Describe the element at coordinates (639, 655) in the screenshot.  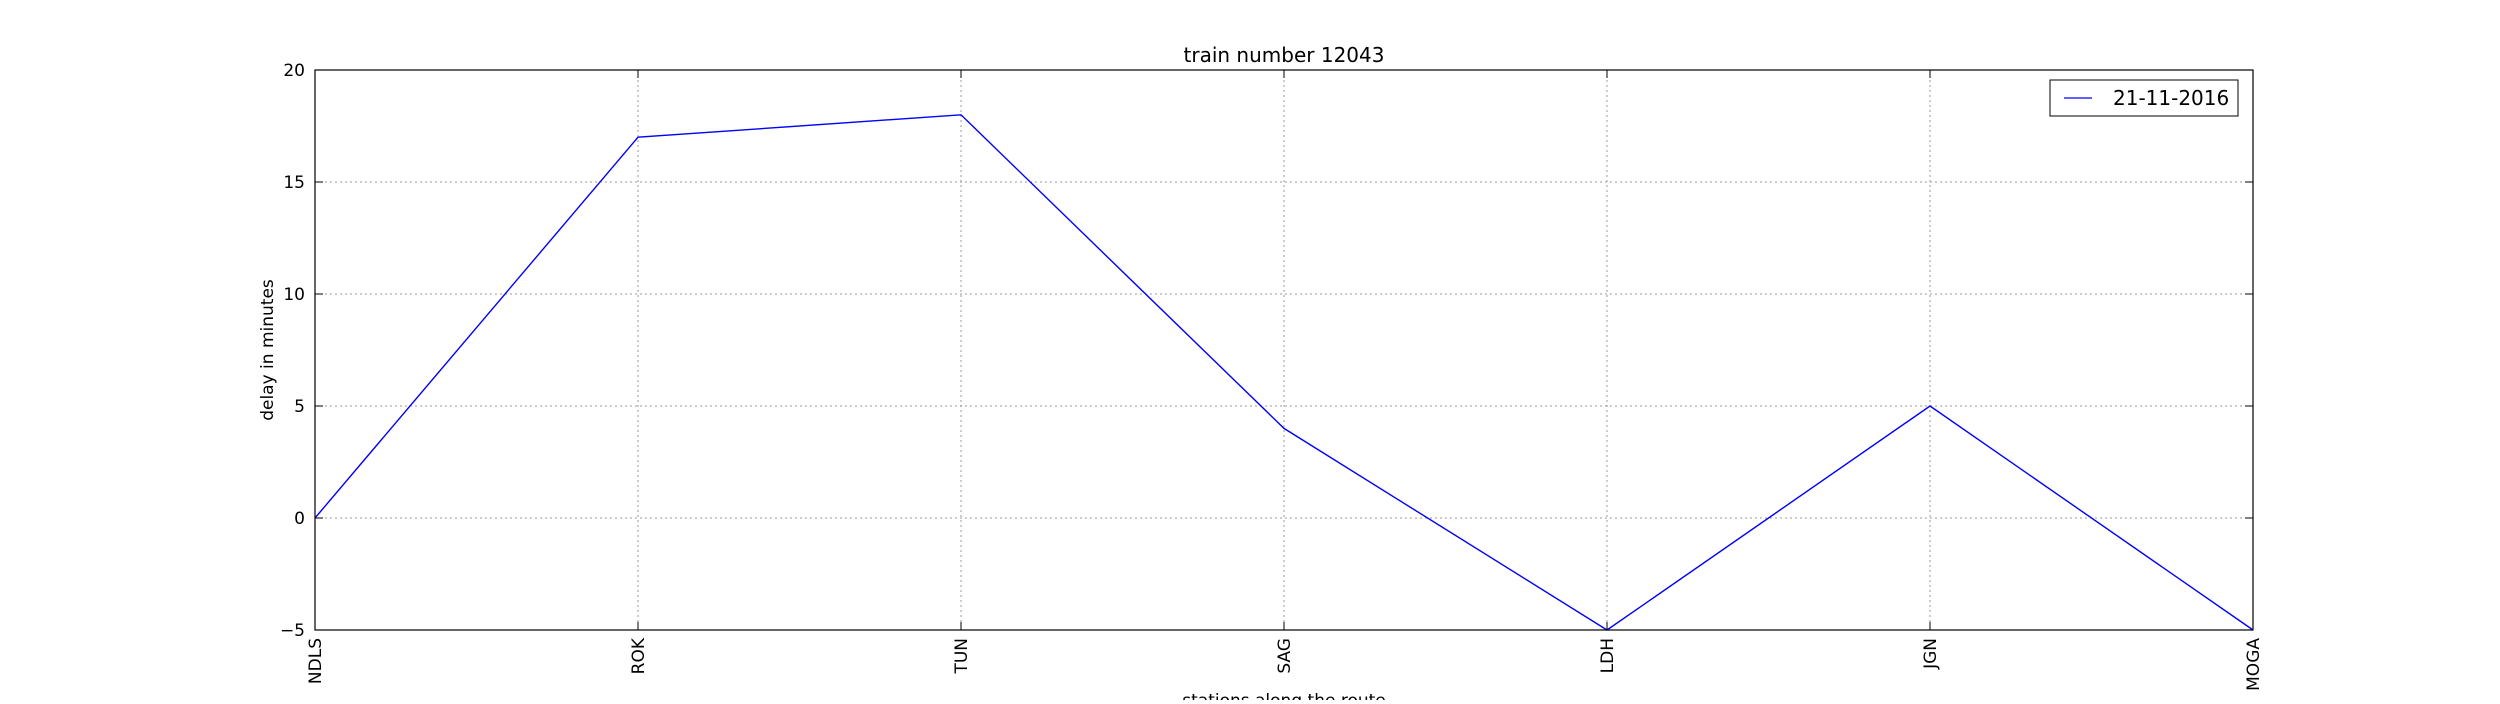
I see `x-tick-label: ROK` at that location.